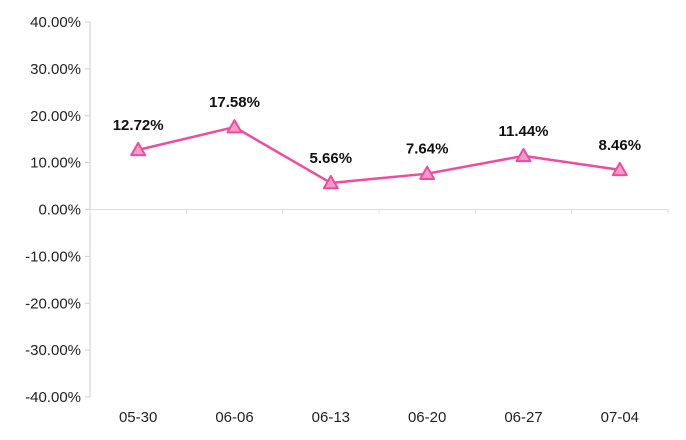  What do you see at coordinates (620, 417) in the screenshot?
I see `x-tick-label: 07-04` at bounding box center [620, 417].